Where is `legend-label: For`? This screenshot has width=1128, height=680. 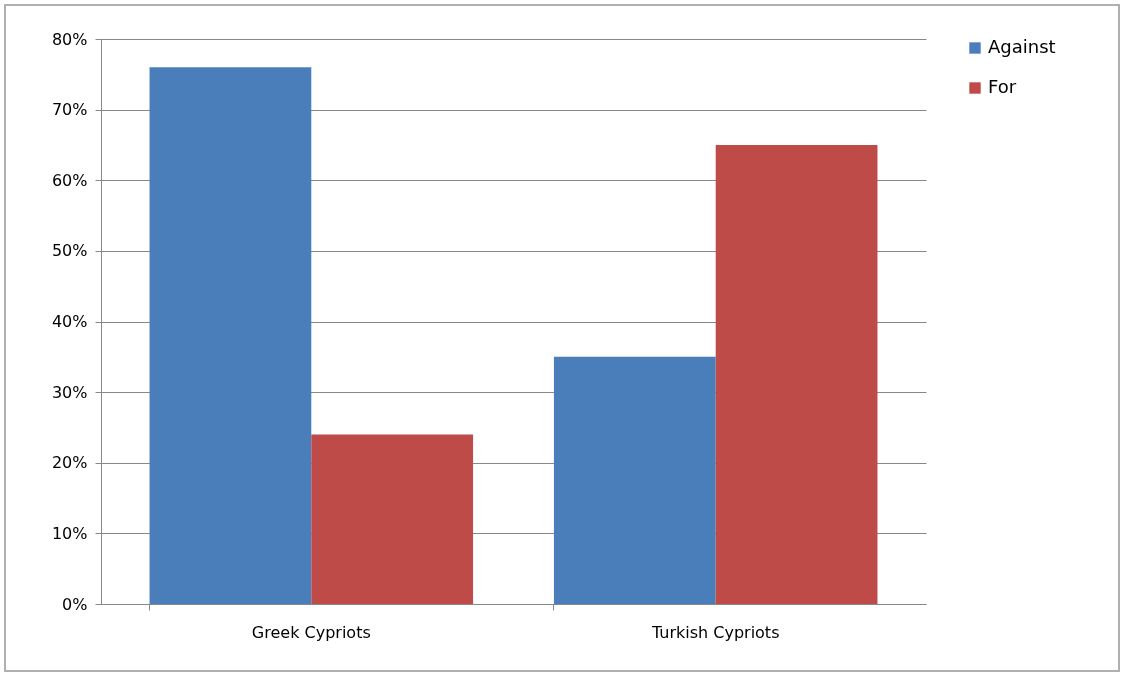 legend-label: For is located at coordinates (1002, 86).